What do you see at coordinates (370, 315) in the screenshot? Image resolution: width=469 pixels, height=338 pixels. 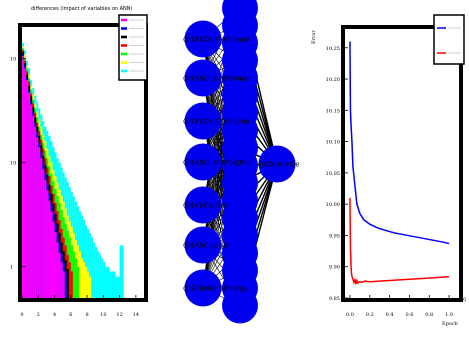 I see `error-x-tick-label: 0.2` at bounding box center [370, 315].